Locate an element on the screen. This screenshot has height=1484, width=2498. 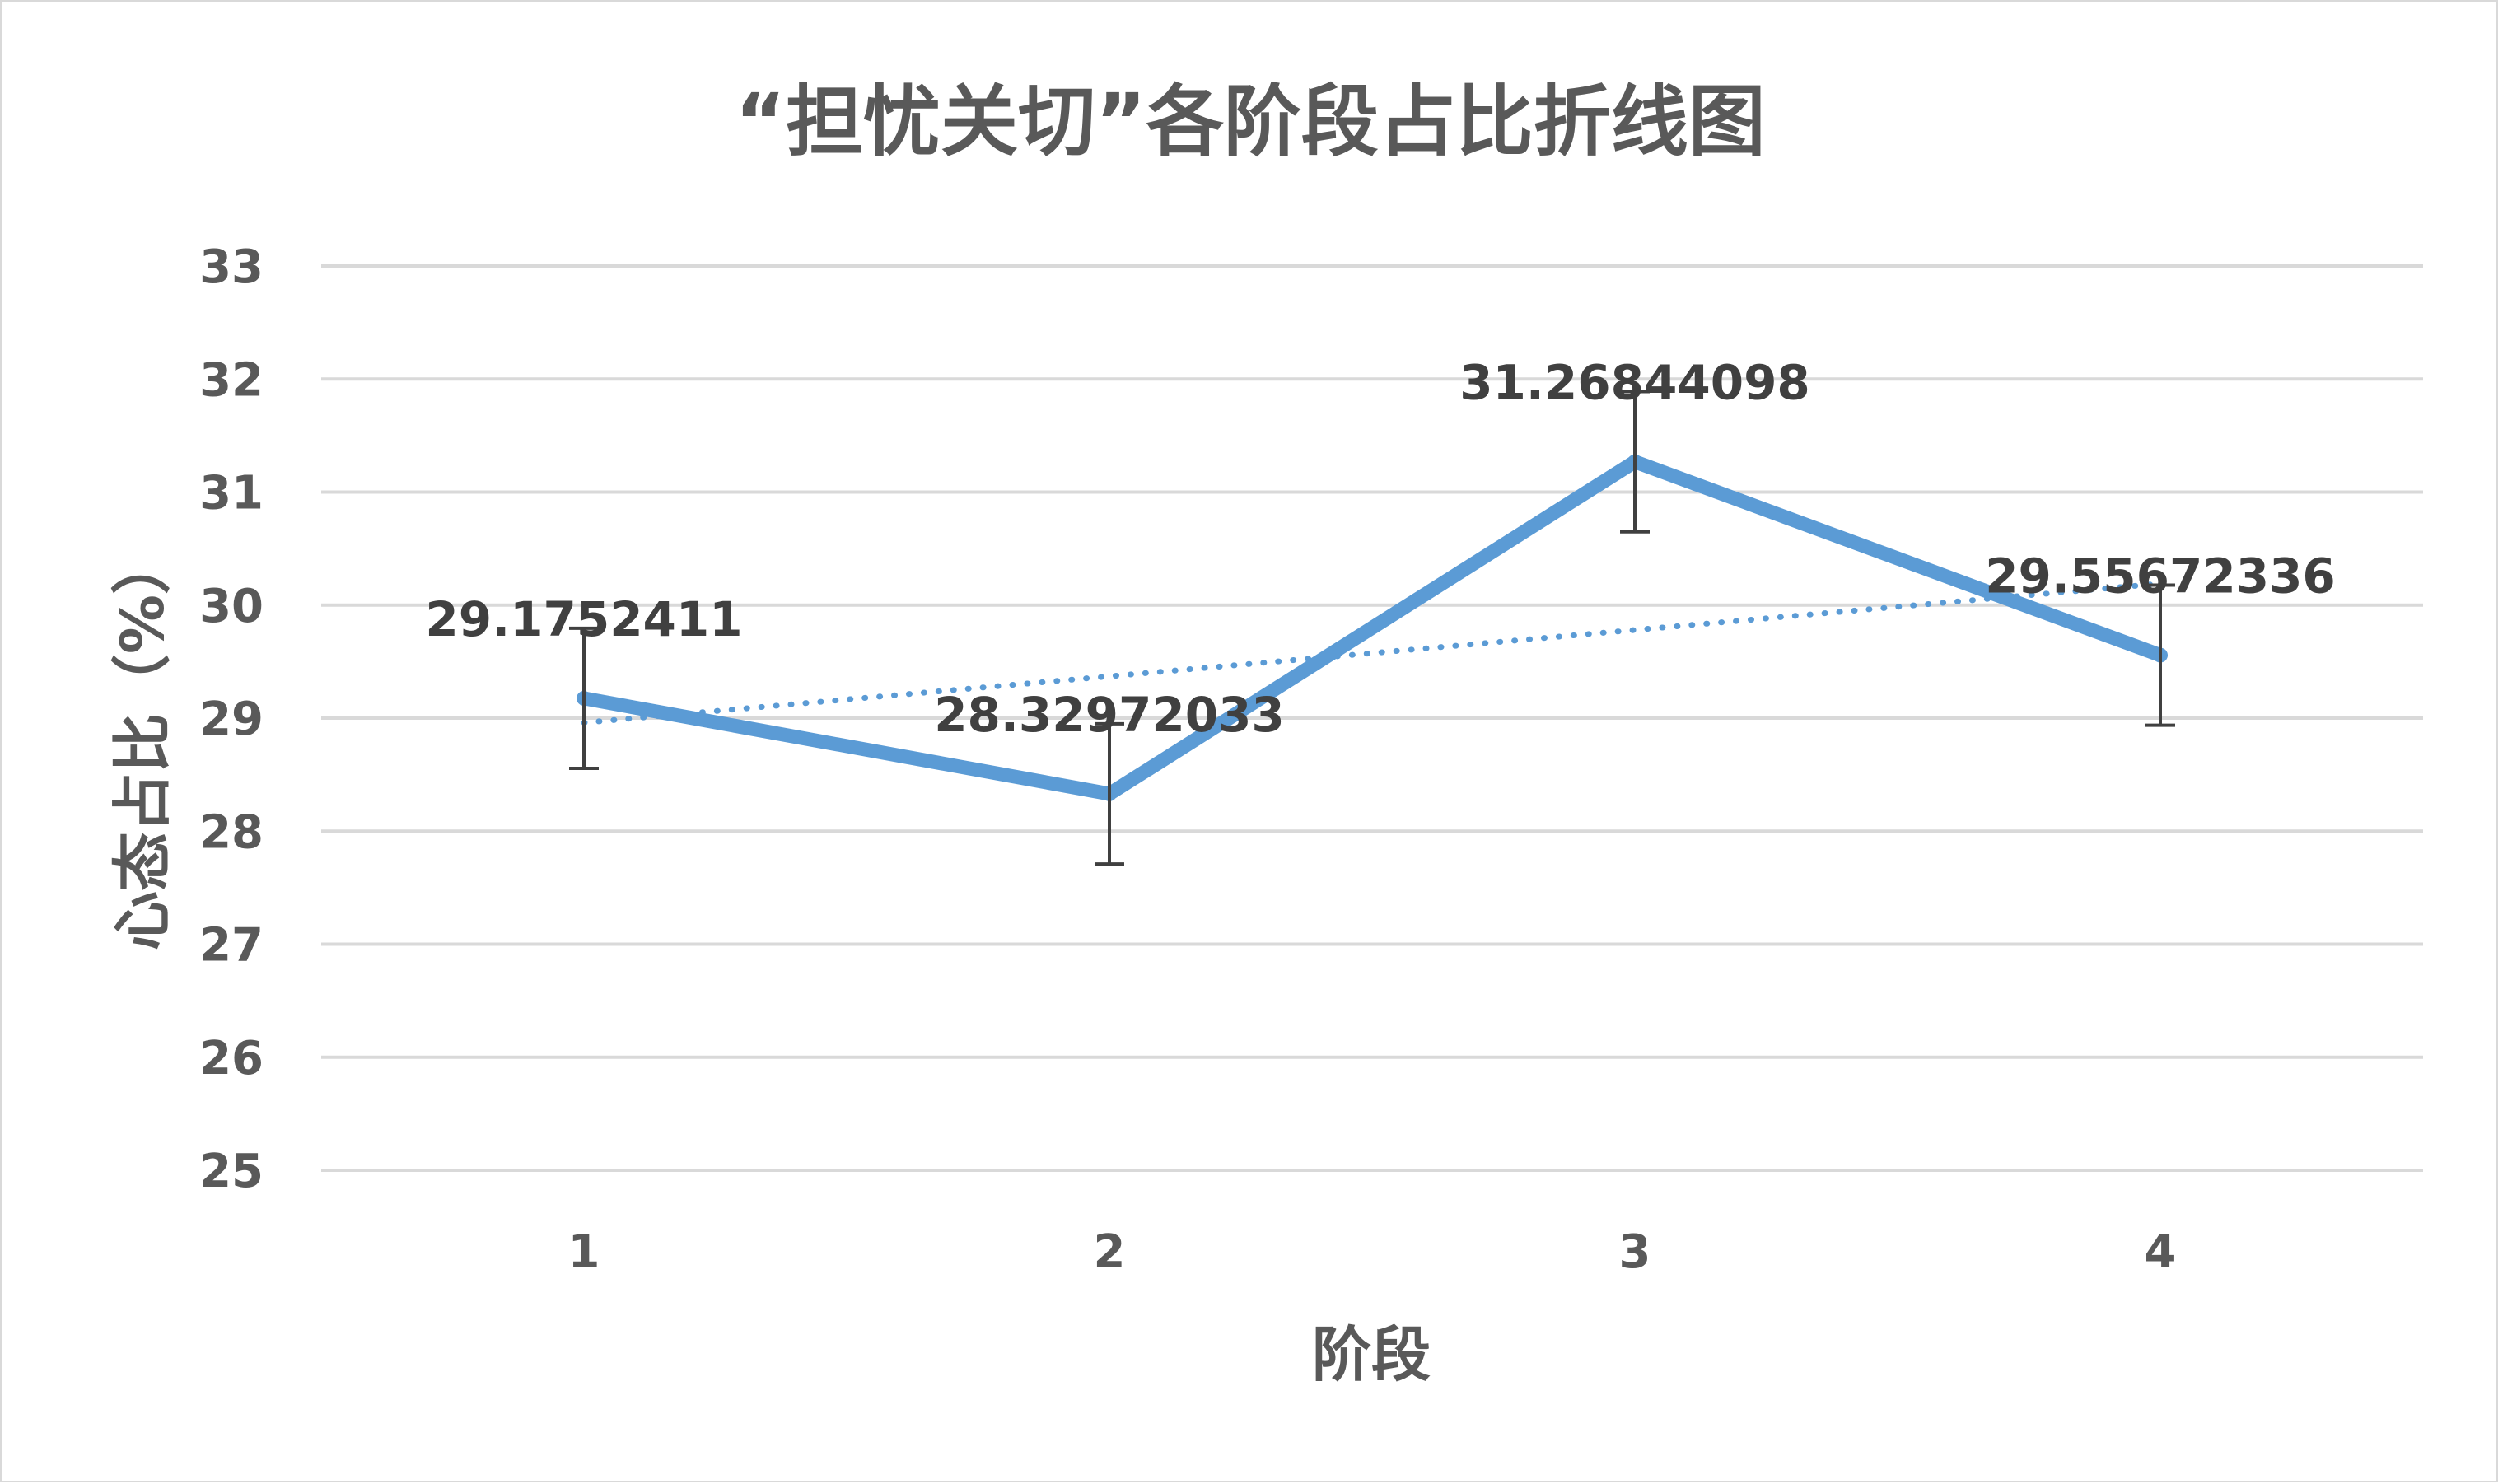
x-tick-label-4: 4 is located at coordinates (2161, 1252).